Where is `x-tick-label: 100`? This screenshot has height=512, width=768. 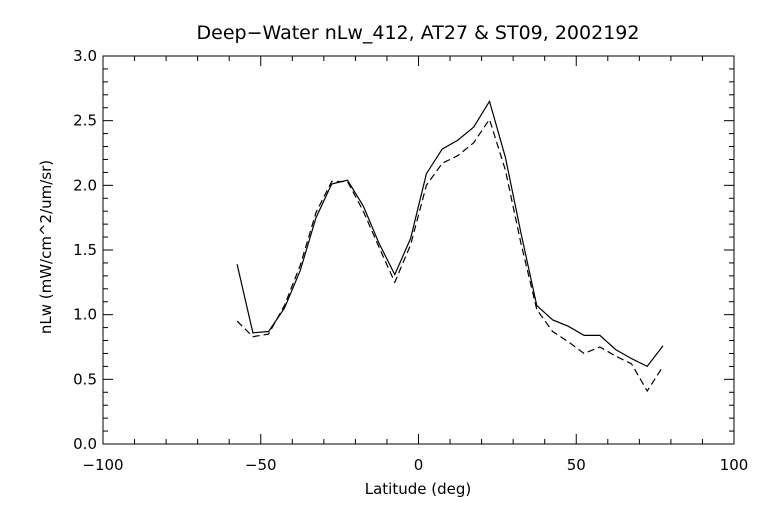 x-tick-label: 100 is located at coordinates (734, 465).